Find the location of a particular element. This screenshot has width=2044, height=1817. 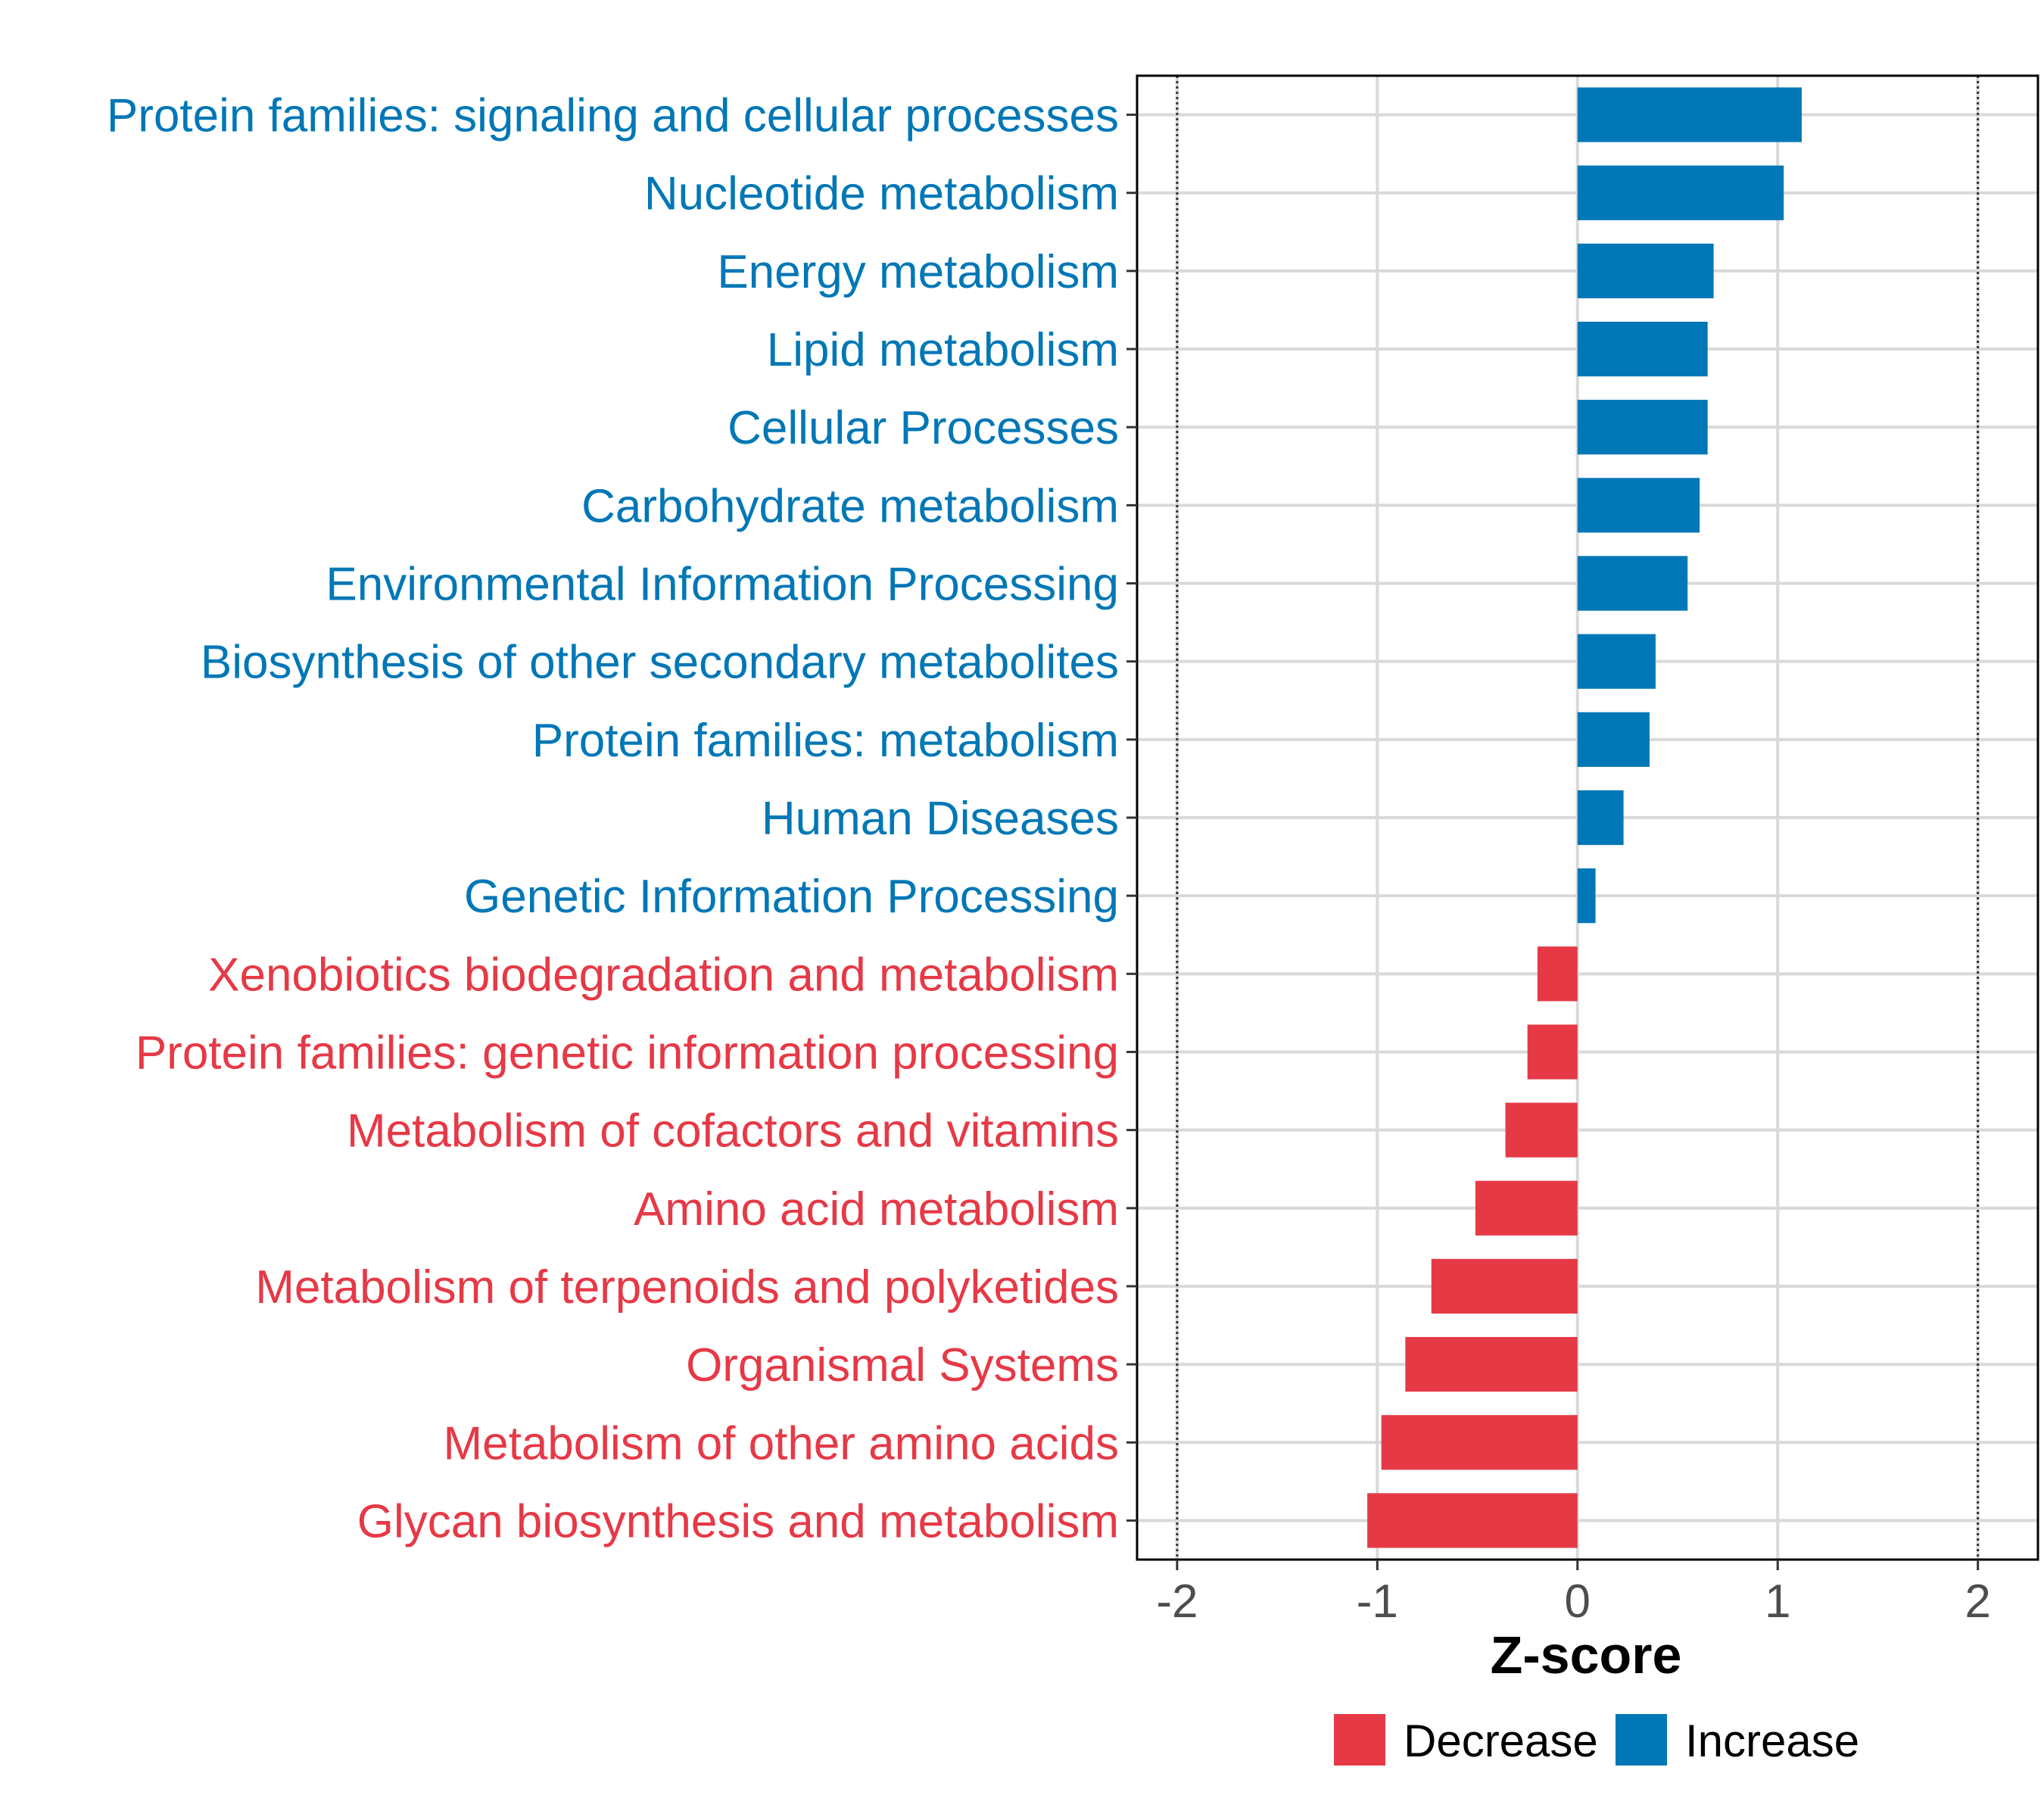

category-label: Lipid metabolism is located at coordinates (943, 350).